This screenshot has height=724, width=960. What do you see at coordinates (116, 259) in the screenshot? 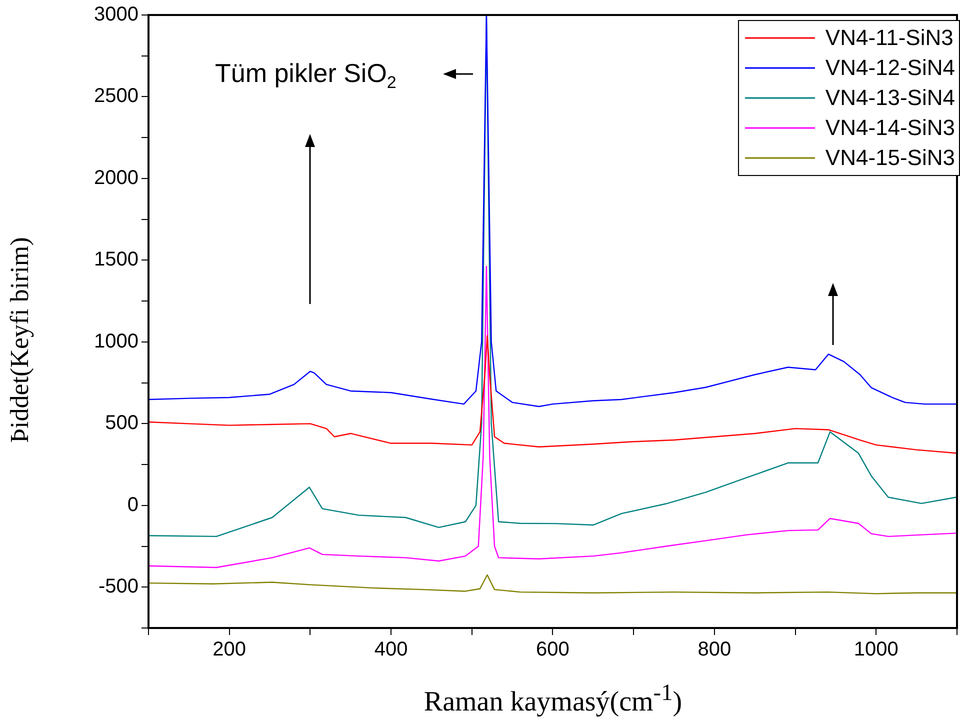
I see `y-tick-label: 1500` at bounding box center [116, 259].